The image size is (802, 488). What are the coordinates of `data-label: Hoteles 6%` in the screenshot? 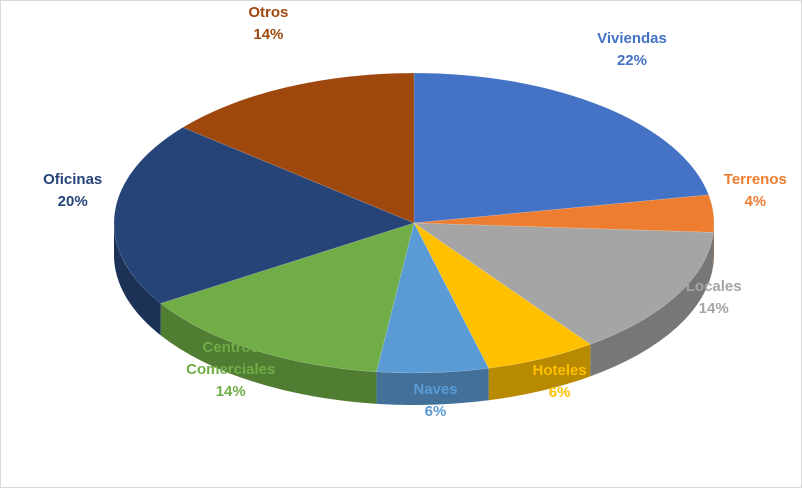 It's located at (560, 382).